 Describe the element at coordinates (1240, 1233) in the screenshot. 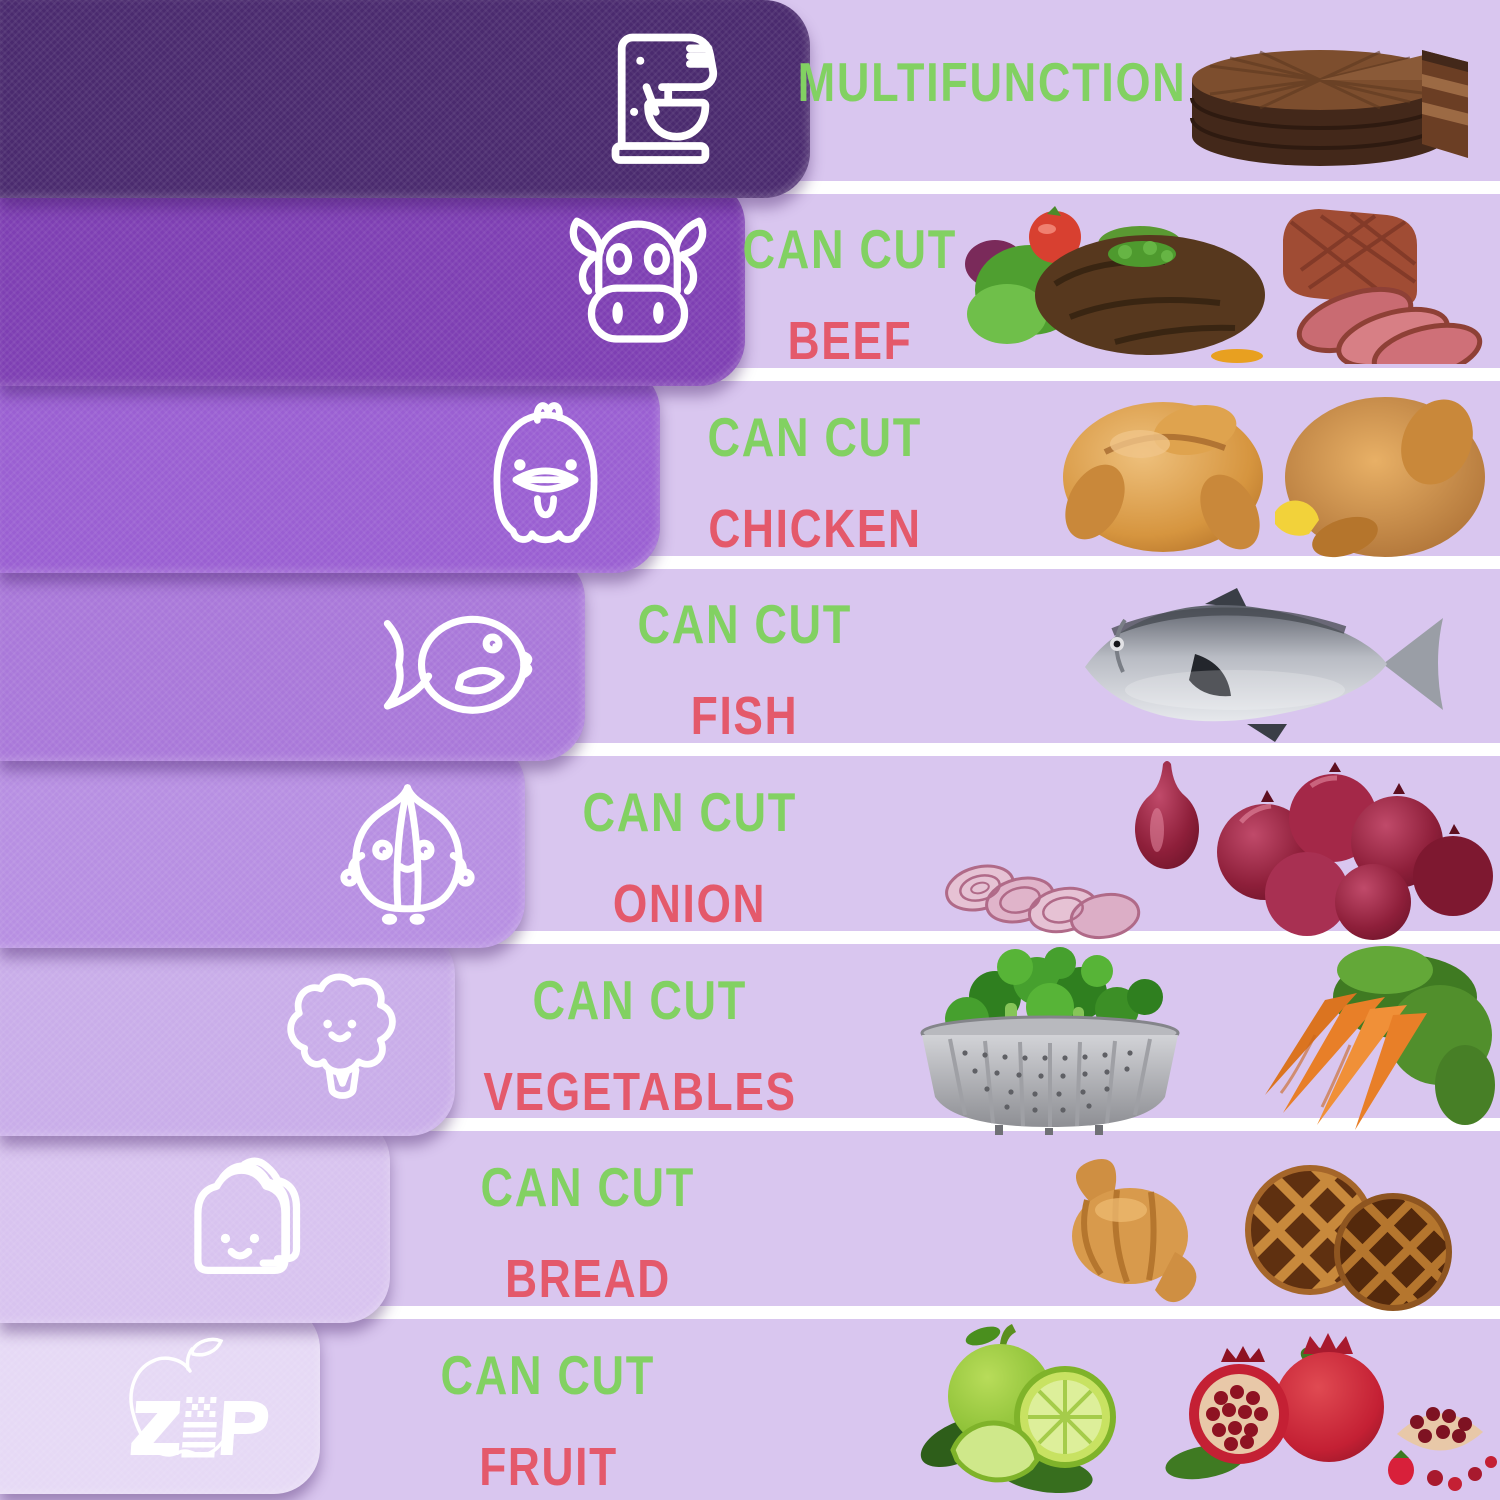

I see `photo-croissant-and-pastries` at that location.